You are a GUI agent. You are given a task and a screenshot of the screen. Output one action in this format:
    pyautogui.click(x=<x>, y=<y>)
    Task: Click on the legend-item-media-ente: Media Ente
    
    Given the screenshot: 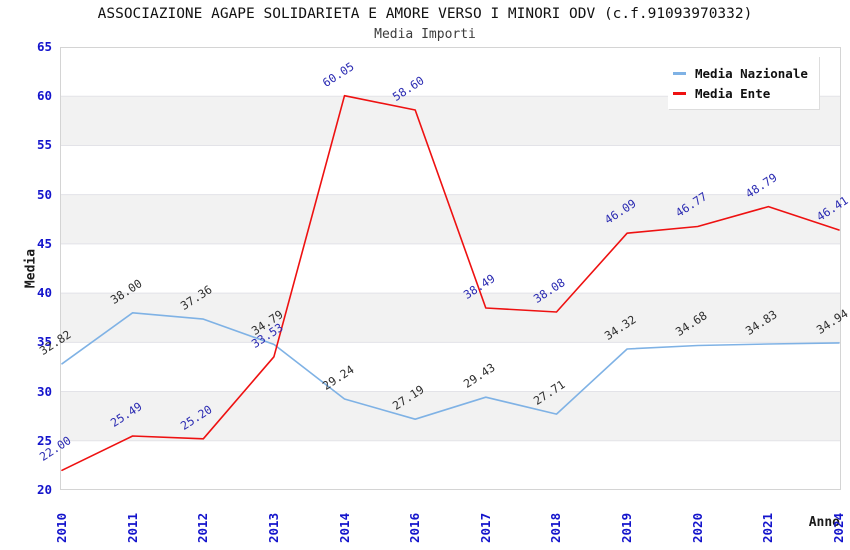 What is the action you would take?
    pyautogui.click(x=746, y=93)
    